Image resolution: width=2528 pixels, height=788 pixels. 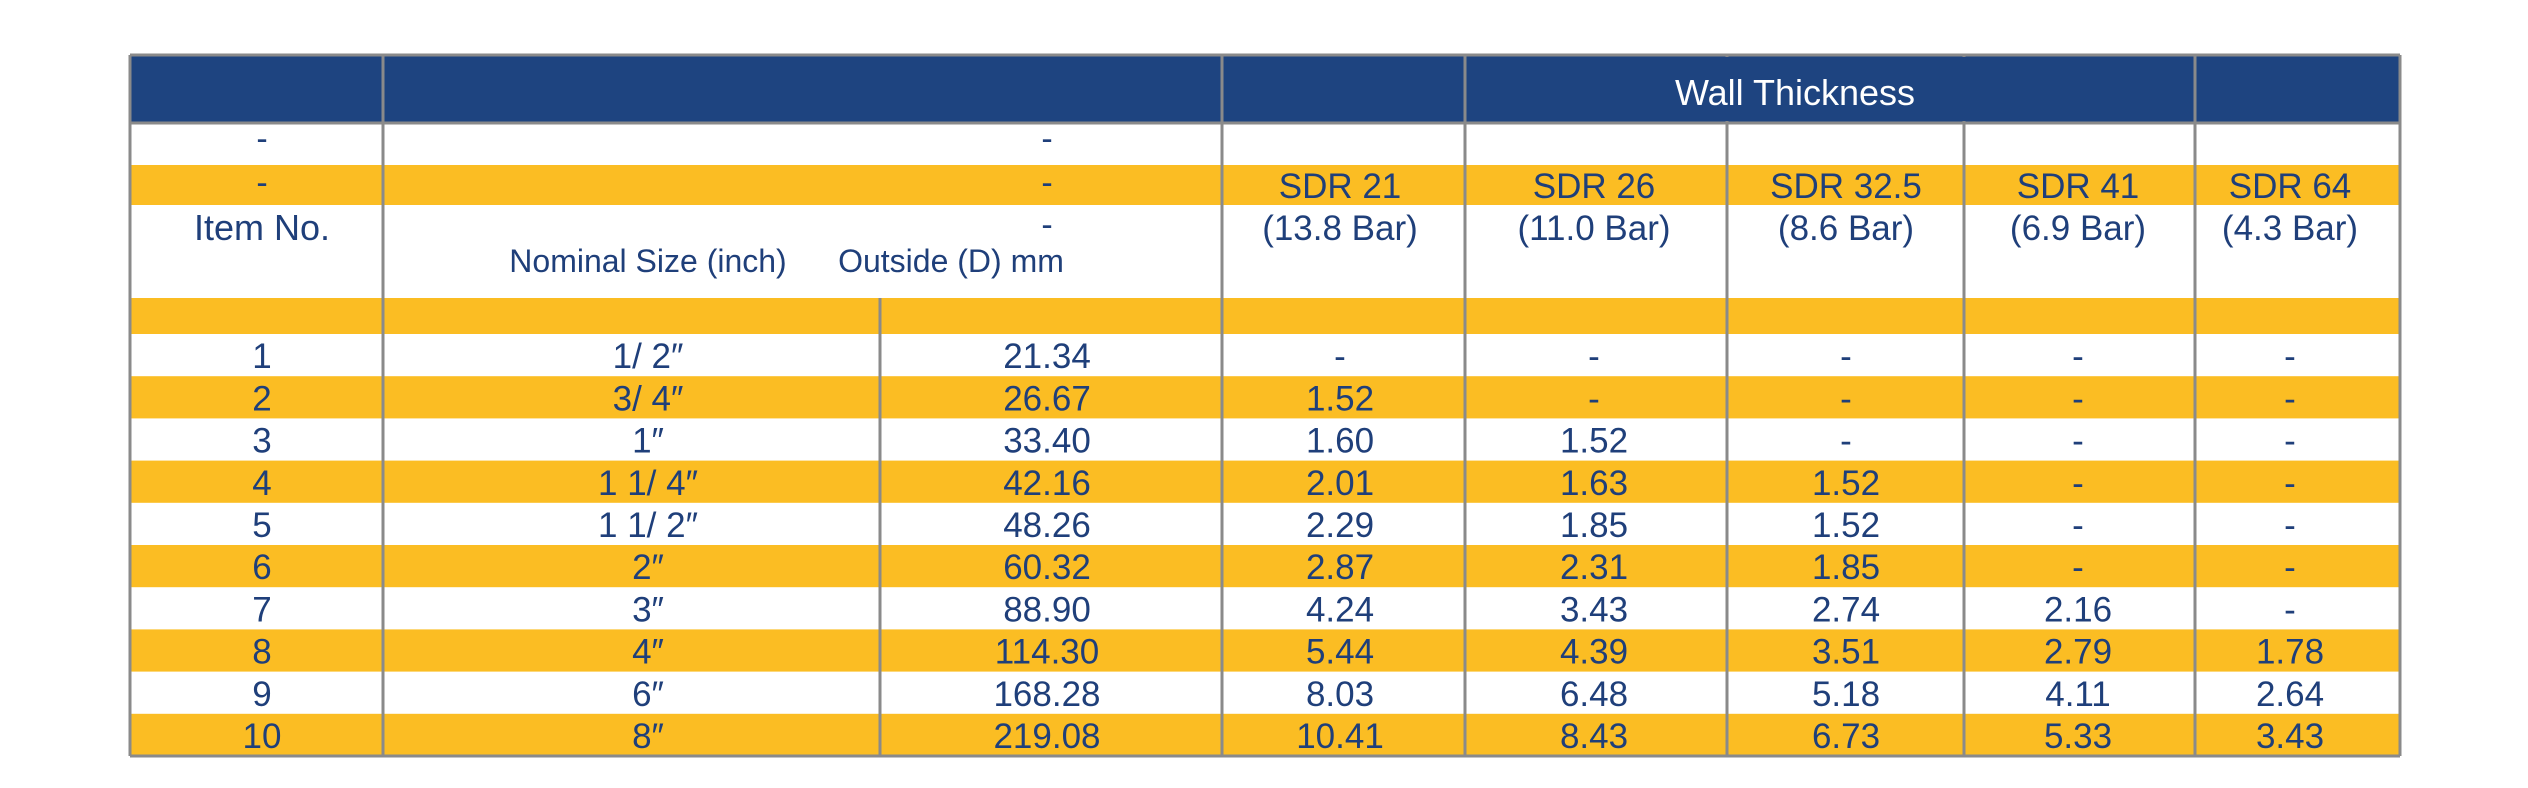 What do you see at coordinates (1340, 483) in the screenshot?
I see `wall-thickness-cell: 2.01` at bounding box center [1340, 483].